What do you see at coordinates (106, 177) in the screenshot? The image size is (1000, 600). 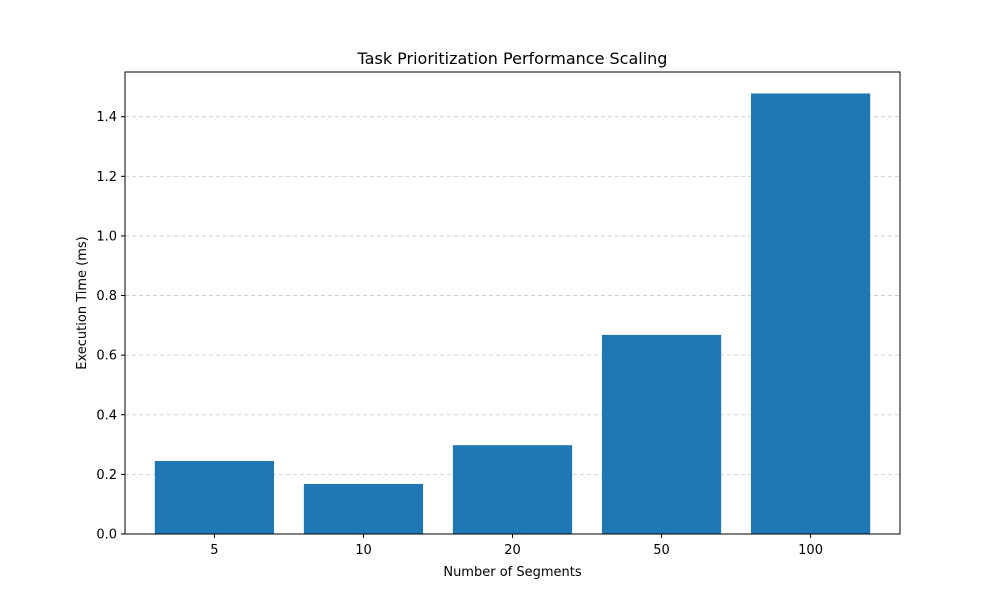 I see `y-tick-label: 1.2` at bounding box center [106, 177].